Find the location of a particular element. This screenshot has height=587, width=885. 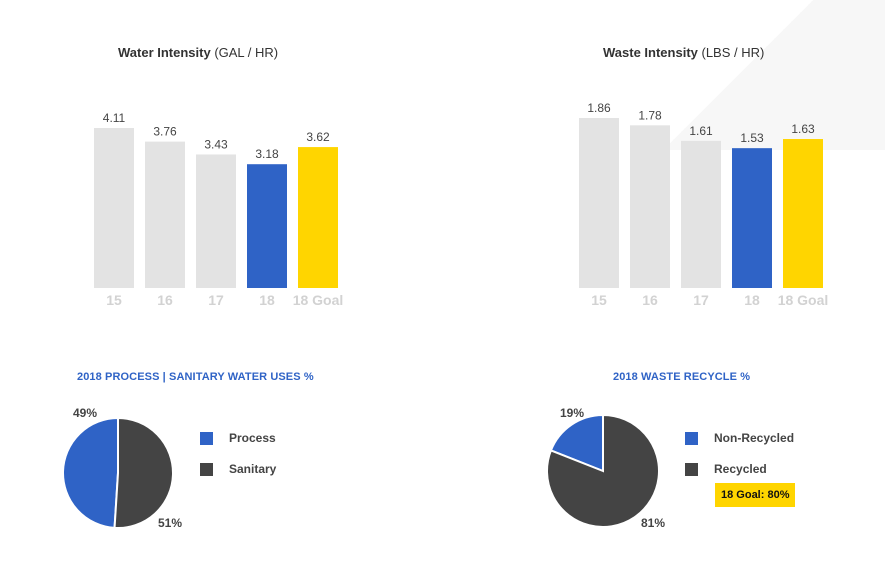

corner-decoration is located at coordinates (775, 75).